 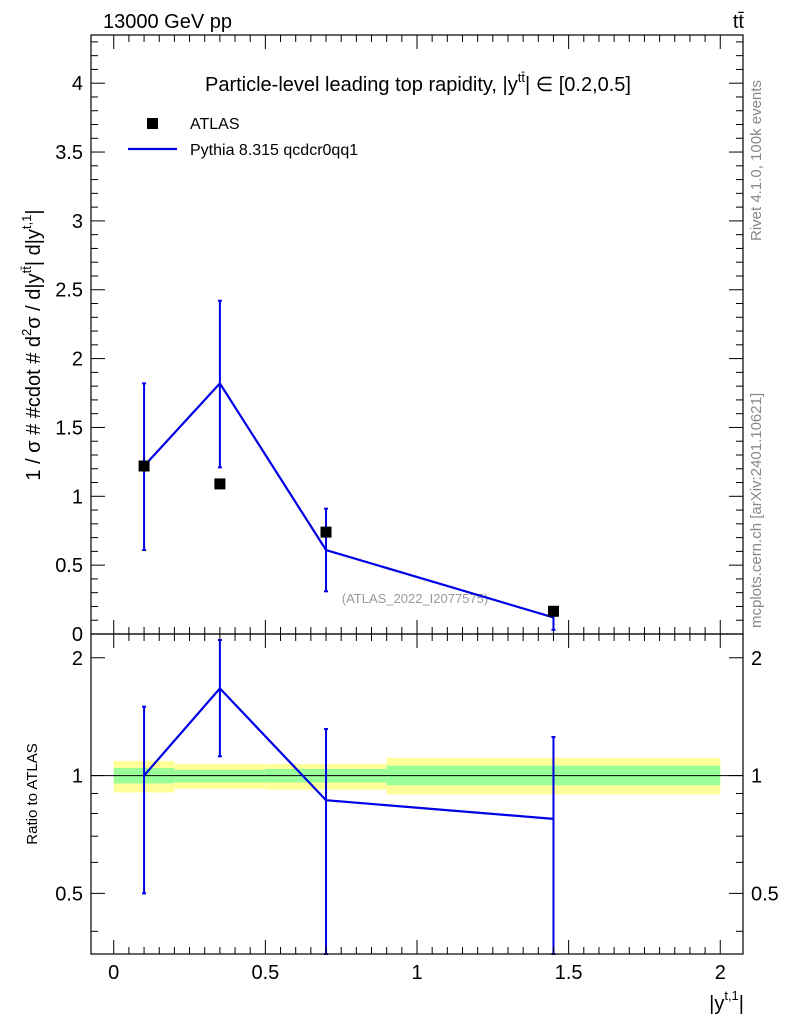 I want to click on energy-label: 13000 GeV pp, so click(x=167, y=22).